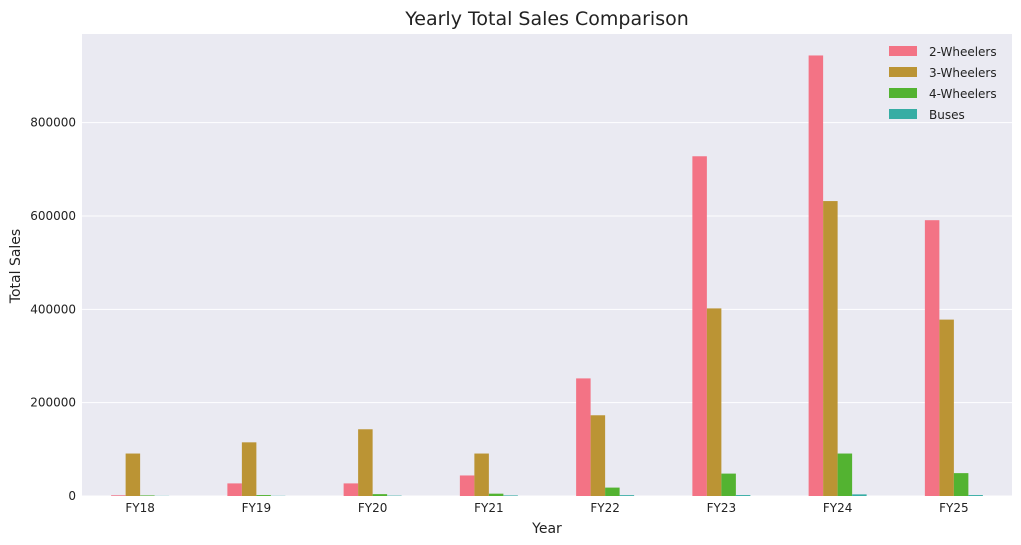 The image size is (1021, 545). I want to click on y-tick-label: 600000, so click(53, 216).